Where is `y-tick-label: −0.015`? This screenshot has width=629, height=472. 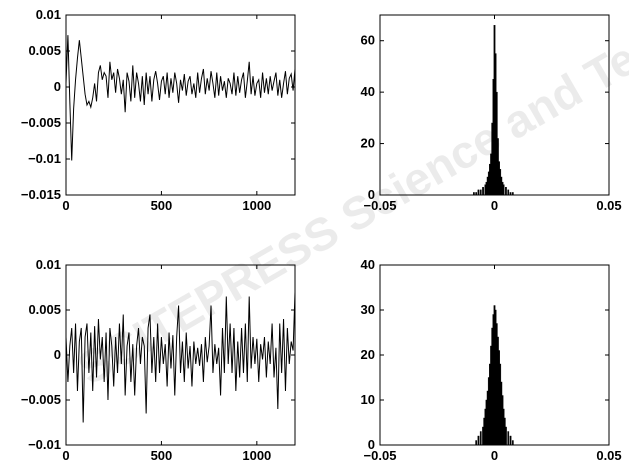
y-tick-label: −0.015 is located at coordinates (41, 194).